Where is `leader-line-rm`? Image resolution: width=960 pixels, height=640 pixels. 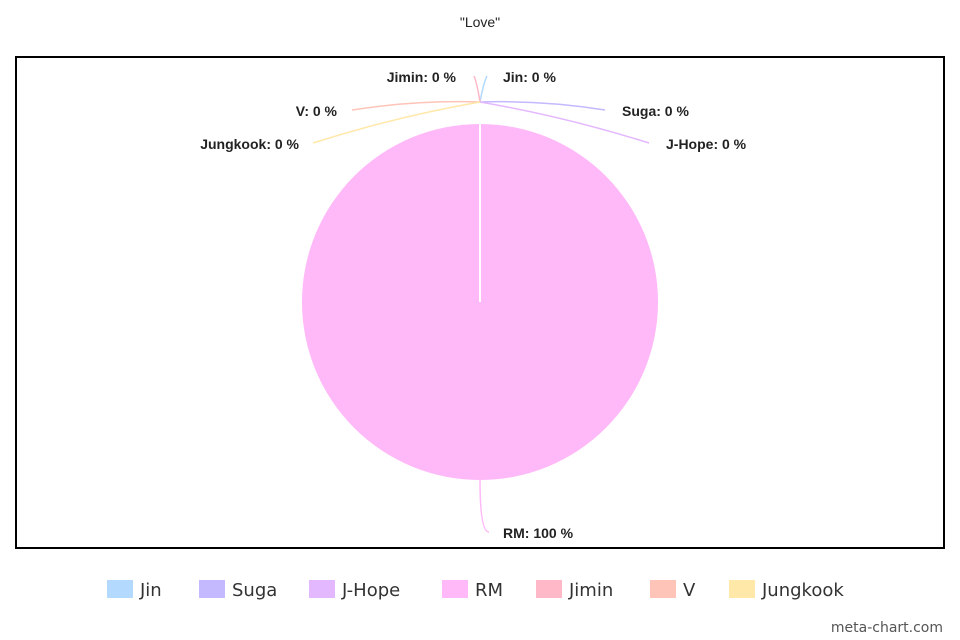 leader-line-rm is located at coordinates (484, 506).